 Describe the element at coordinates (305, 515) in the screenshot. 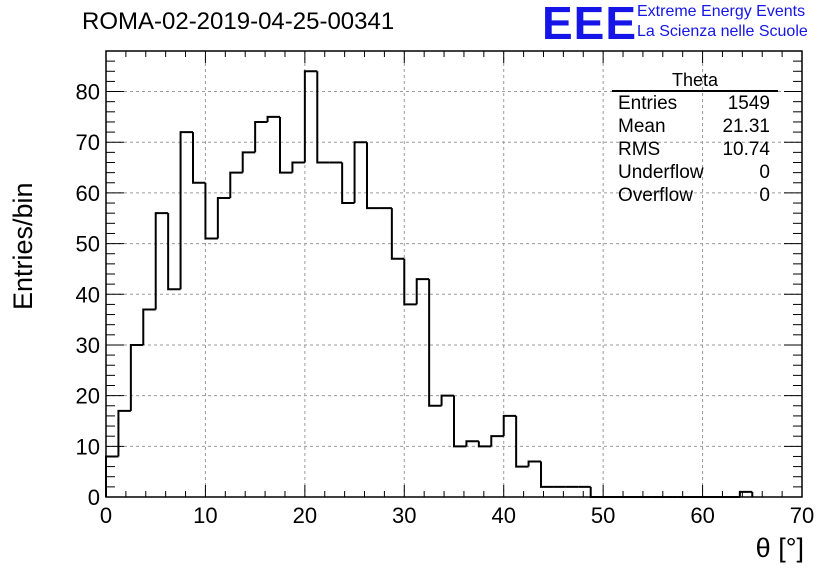

I see `x-tick-label: 20` at that location.